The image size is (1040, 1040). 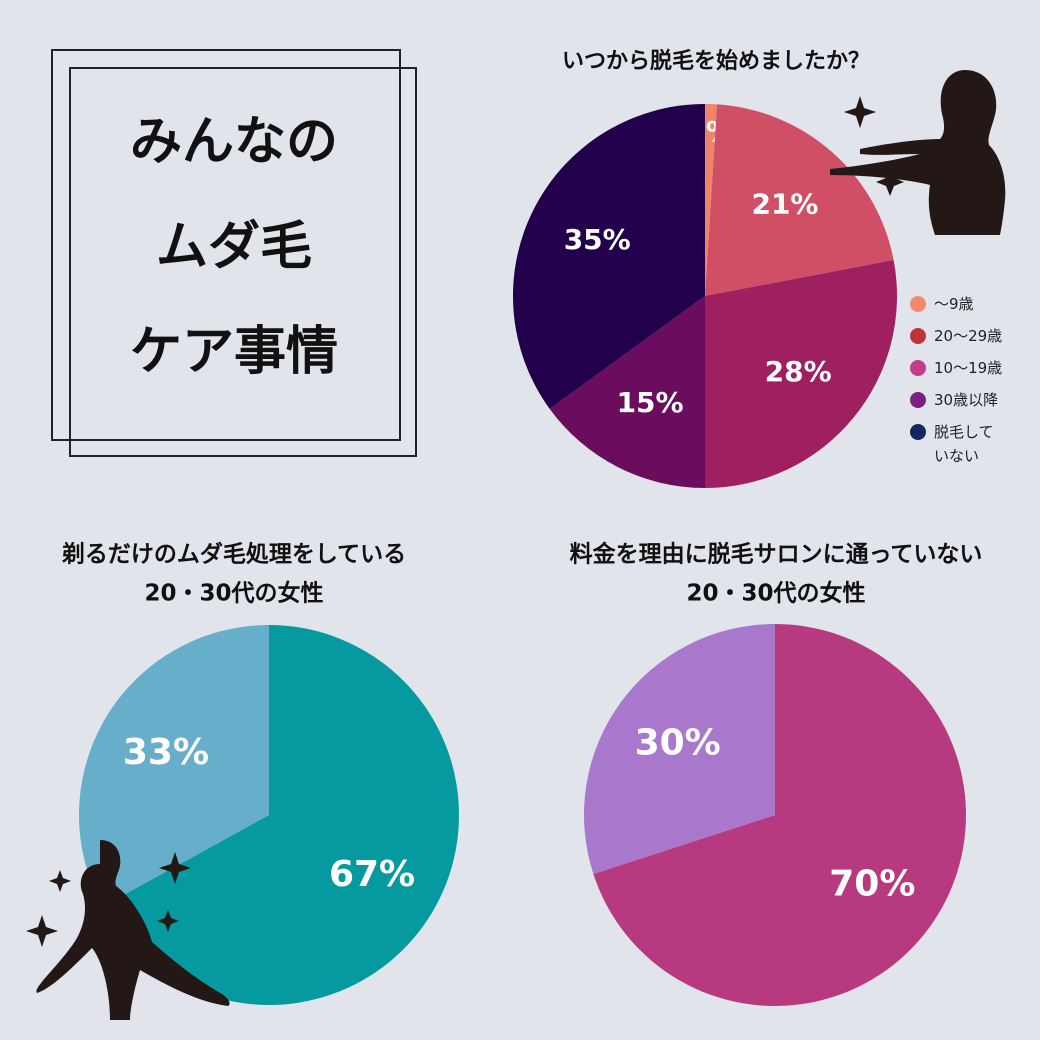 I want to click on legend-label: 30歳以降, so click(x=966, y=400).